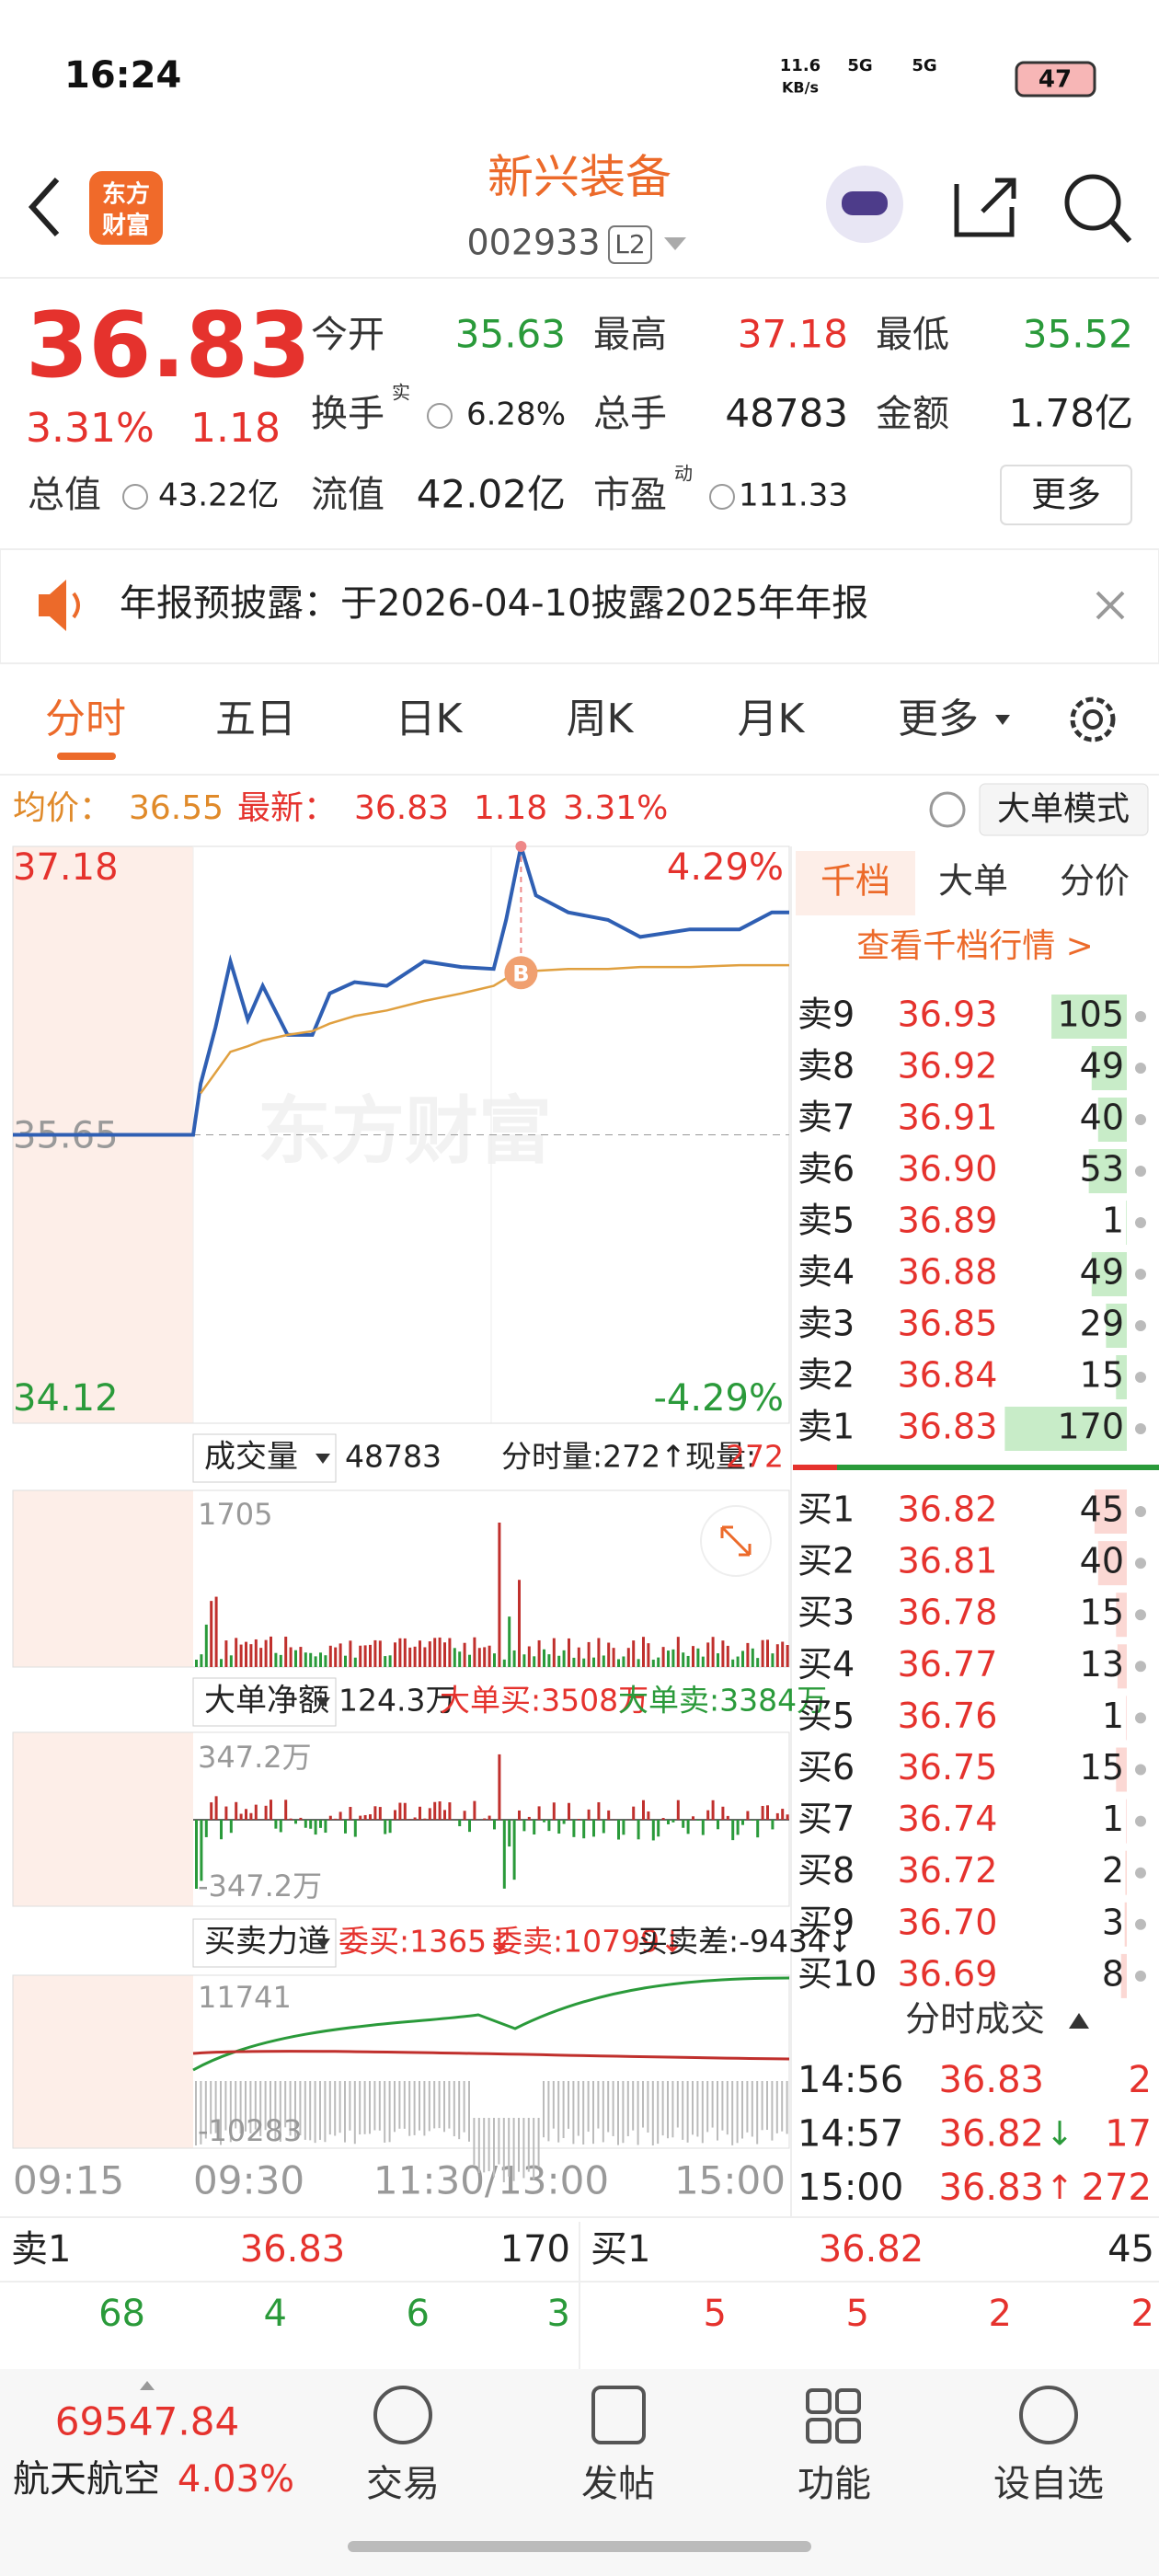 The image size is (1159, 2576). I want to click on watermark: 东方财富, so click(405, 1131).